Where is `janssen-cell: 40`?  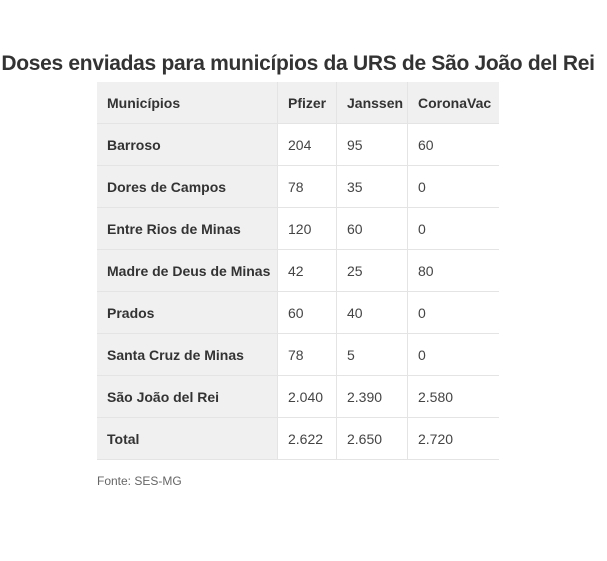 janssen-cell: 40 is located at coordinates (372, 312).